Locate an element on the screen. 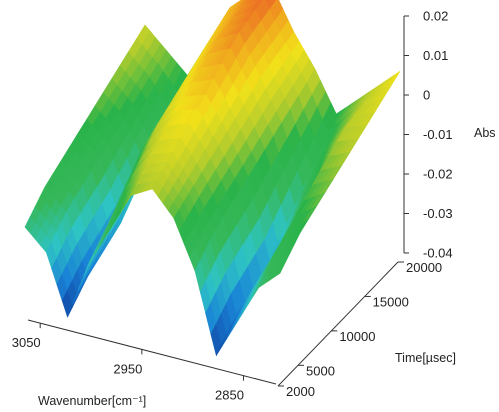 Image resolution: width=499 pixels, height=412 pixels. z-axis-title: Abs is located at coordinates (485, 133).